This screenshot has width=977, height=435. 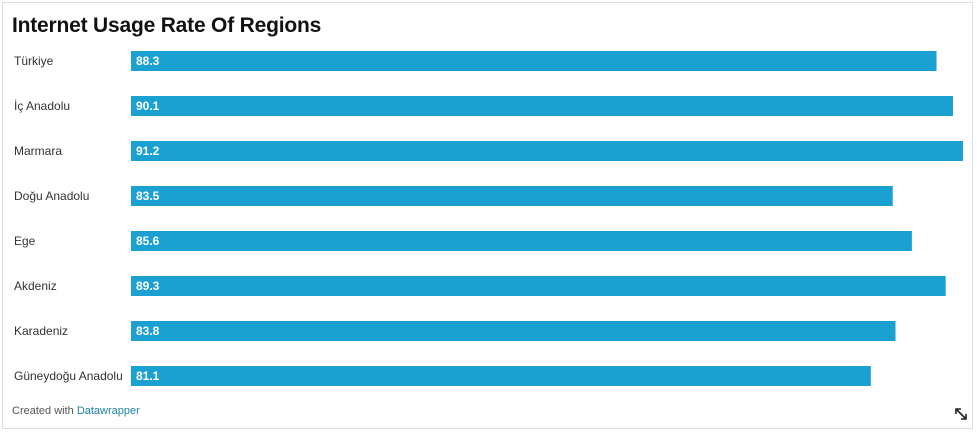 I want to click on category-label: Karadeniz, so click(x=41, y=331).